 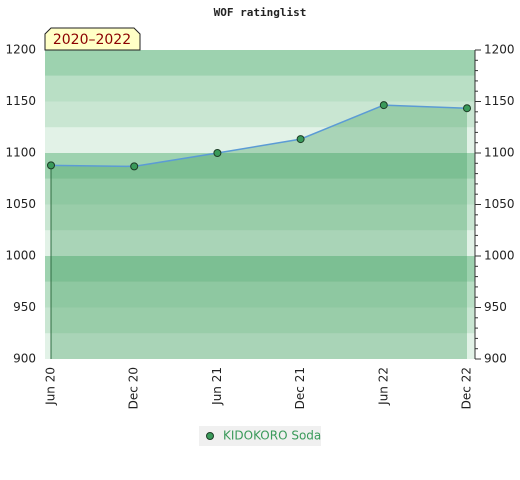 What do you see at coordinates (300, 388) in the screenshot?
I see `x-tick-label: Dec 21` at bounding box center [300, 388].